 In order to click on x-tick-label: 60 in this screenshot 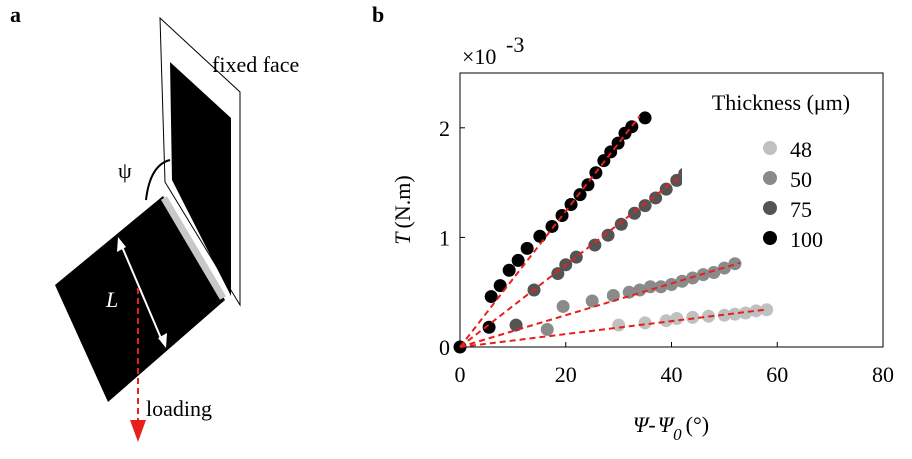, I will do `click(777, 374)`.